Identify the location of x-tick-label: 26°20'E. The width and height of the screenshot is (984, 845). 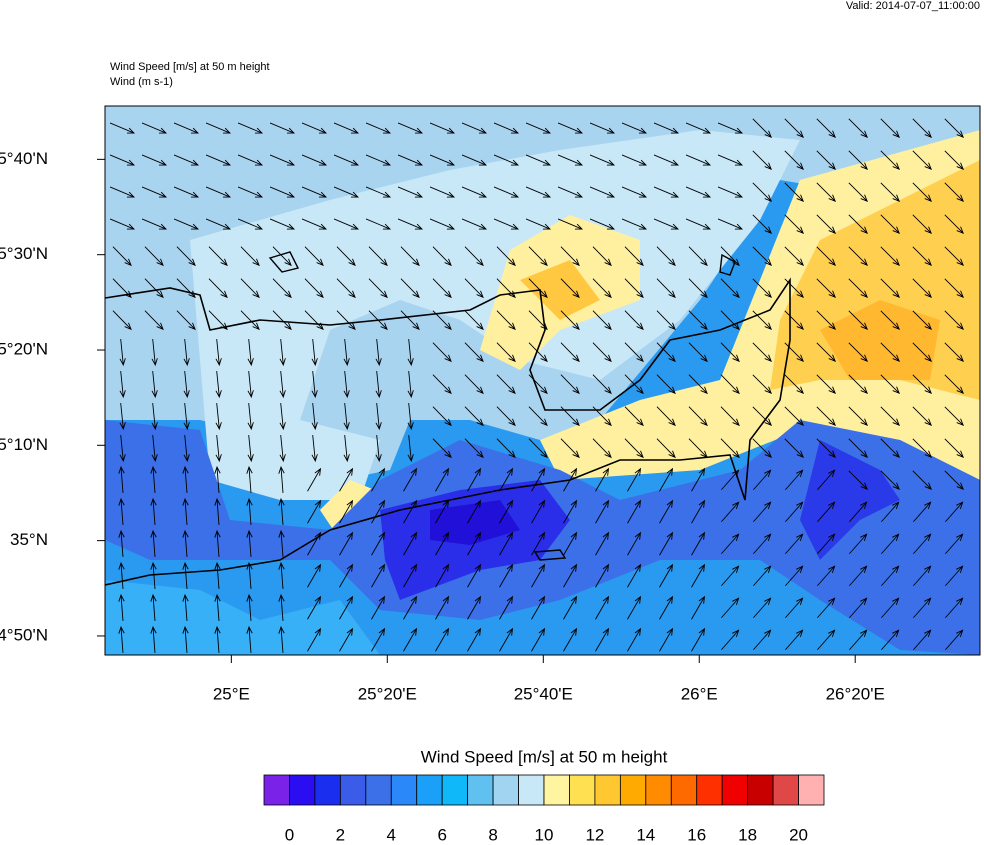
(855, 693).